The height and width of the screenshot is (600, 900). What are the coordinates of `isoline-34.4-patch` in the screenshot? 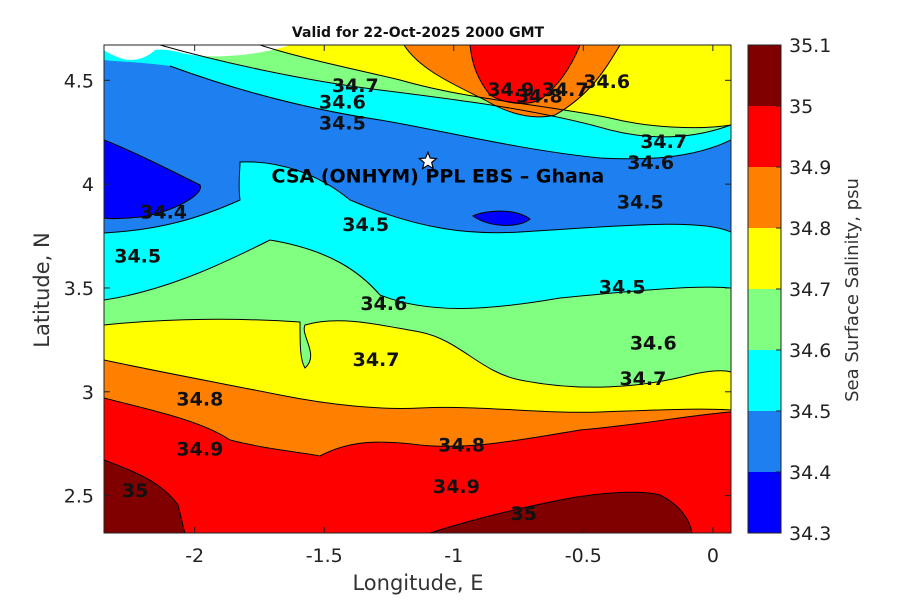 It's located at (501, 218).